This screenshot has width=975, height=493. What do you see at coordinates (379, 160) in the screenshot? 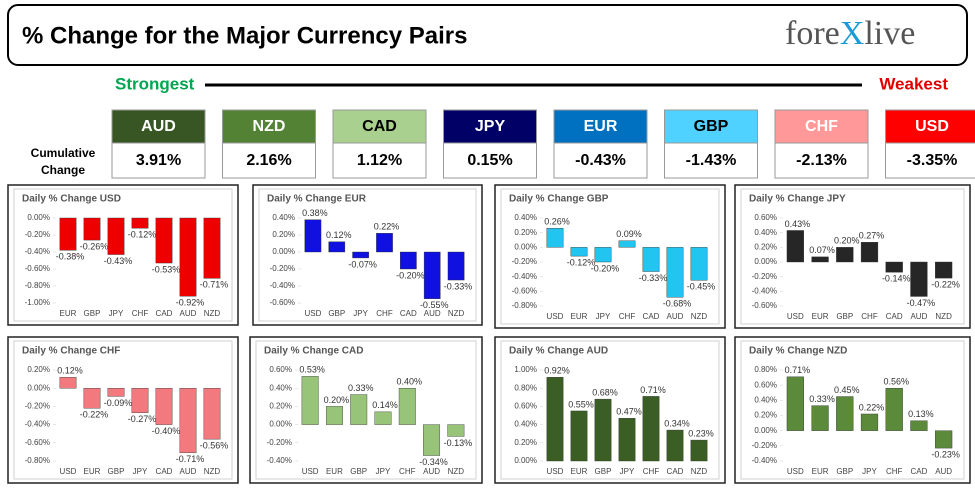
I see `change-value: 1.12%` at bounding box center [379, 160].